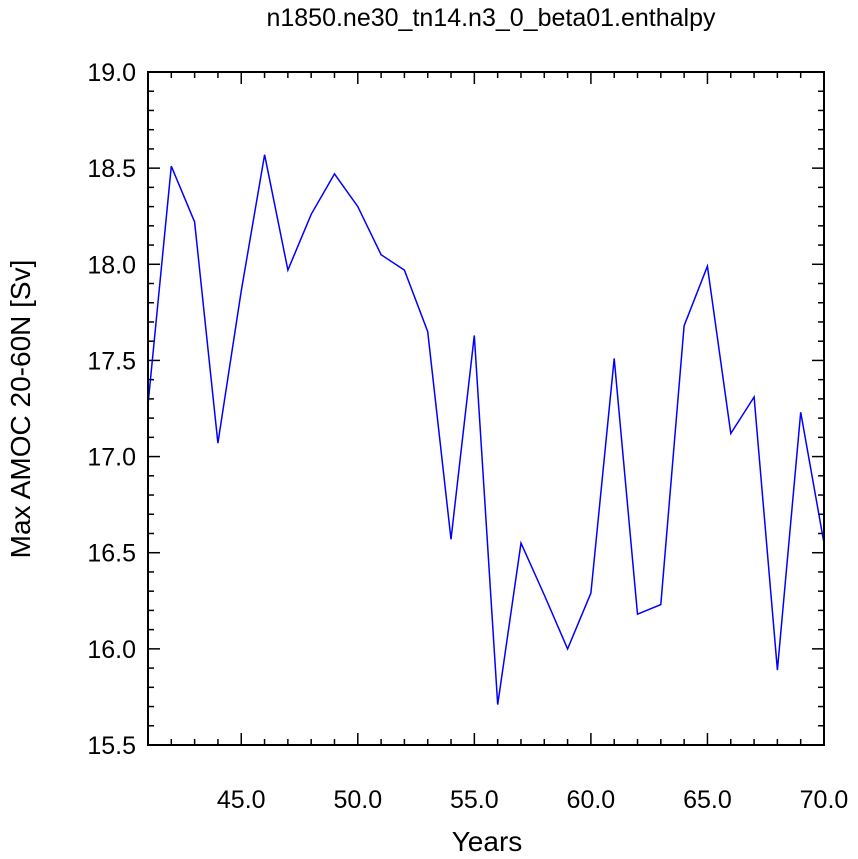  What do you see at coordinates (491, 18) in the screenshot?
I see `chart-title: n1850.ne30_tn14.n3_0_beta01.enthalpy` at bounding box center [491, 18].